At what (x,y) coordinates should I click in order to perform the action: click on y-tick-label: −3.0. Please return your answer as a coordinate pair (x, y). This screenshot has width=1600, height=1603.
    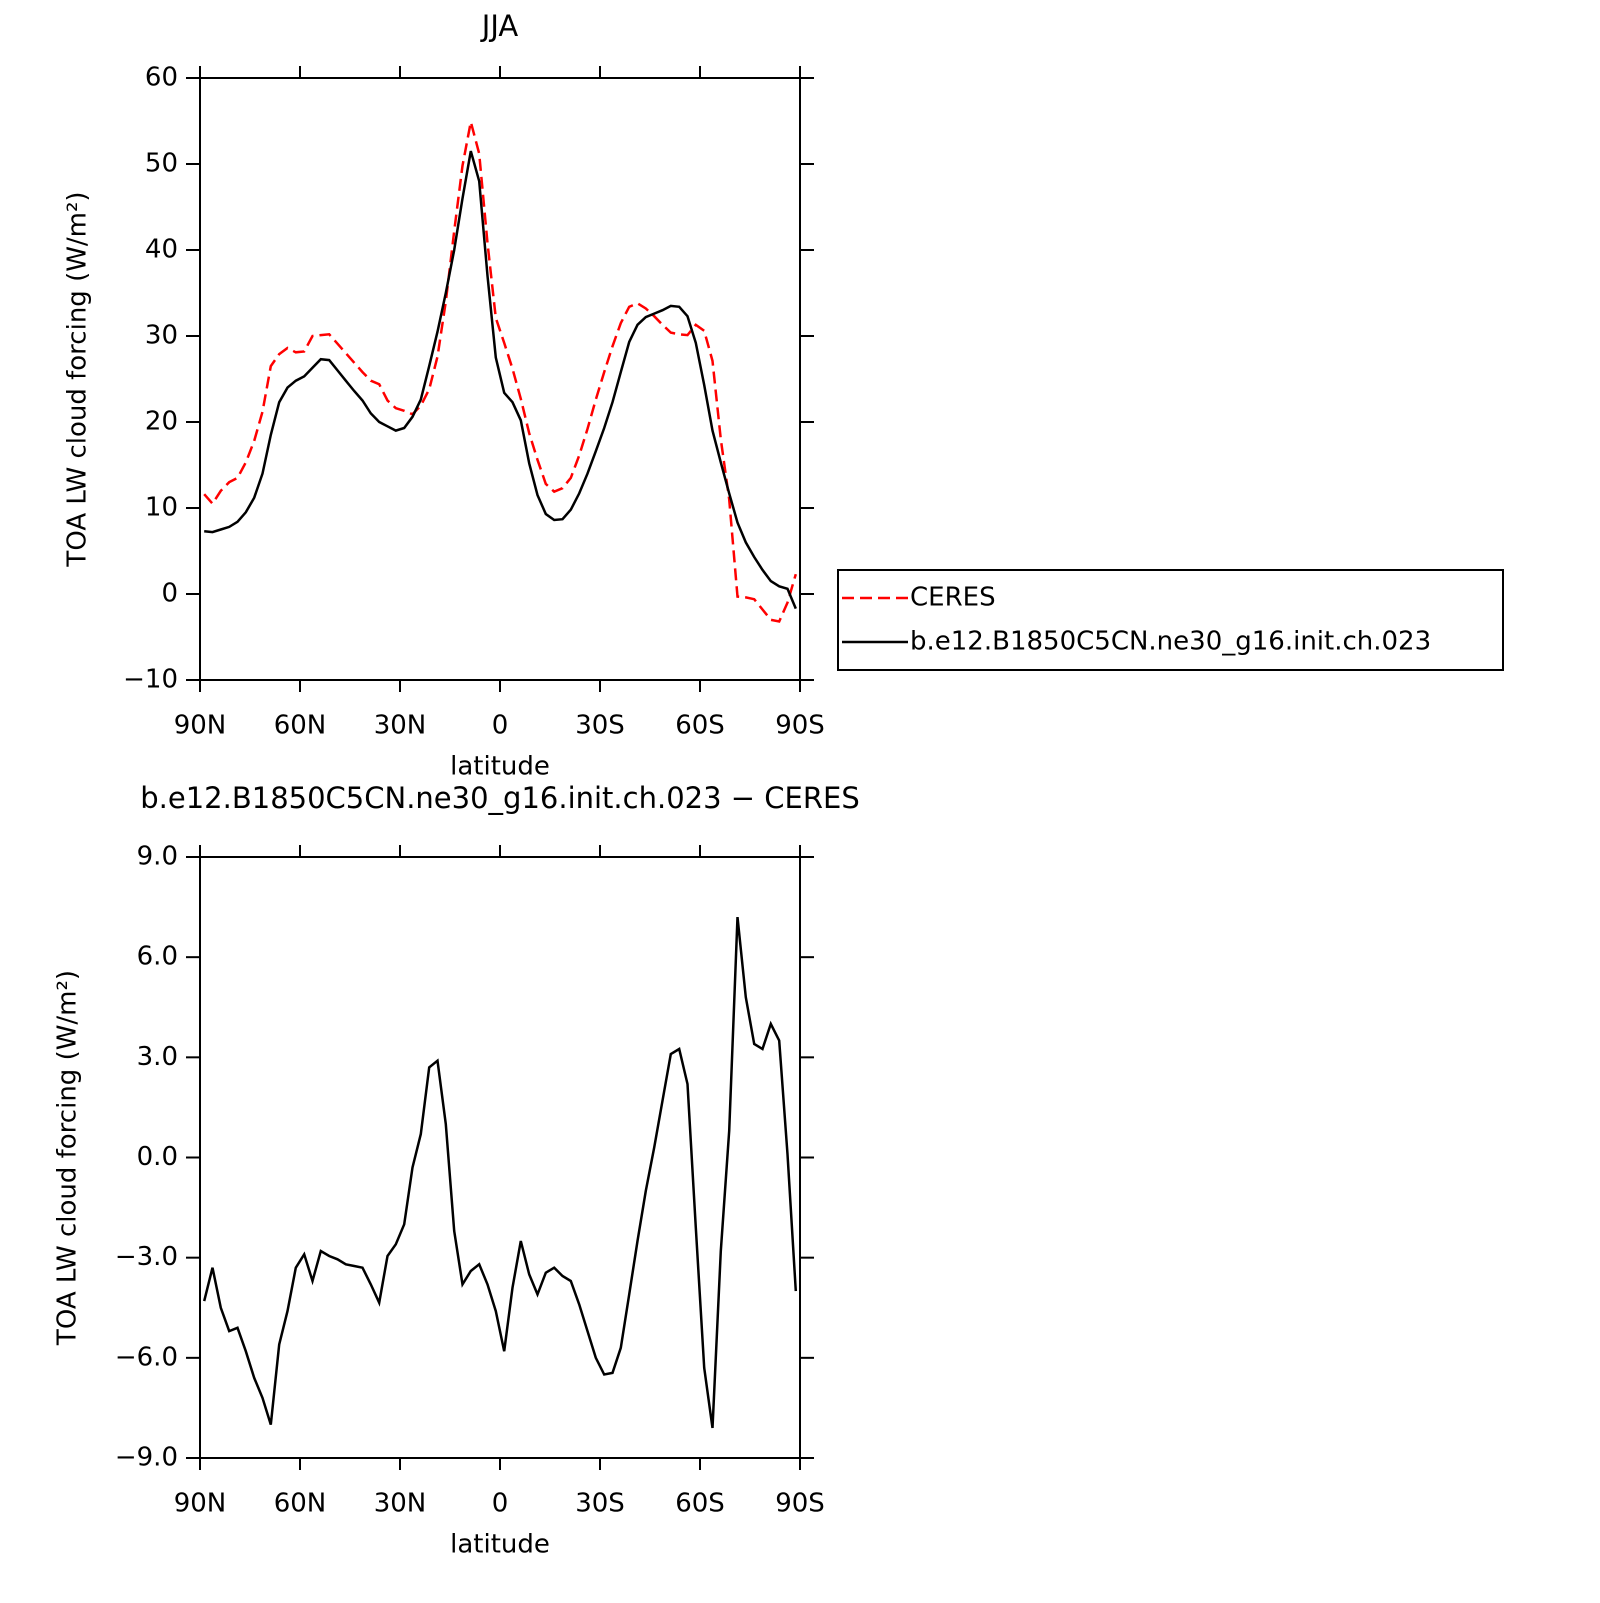
    Looking at the image, I should click on (146, 1257).